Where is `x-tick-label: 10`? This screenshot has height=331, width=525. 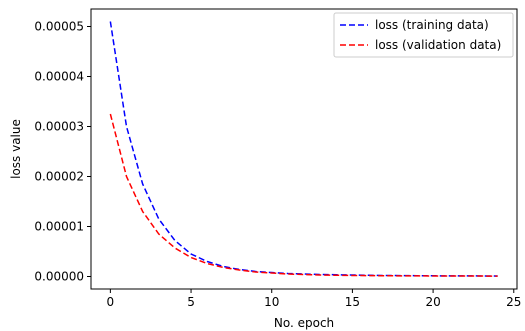 x-tick-label: 10 is located at coordinates (271, 302).